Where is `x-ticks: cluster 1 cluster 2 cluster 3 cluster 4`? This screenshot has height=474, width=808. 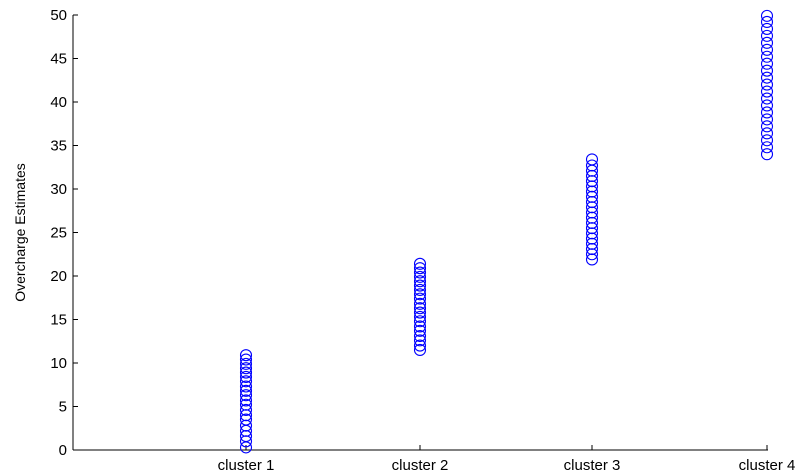 x-ticks: cluster 1 cluster 2 cluster 3 cluster 4 is located at coordinates (507, 459).